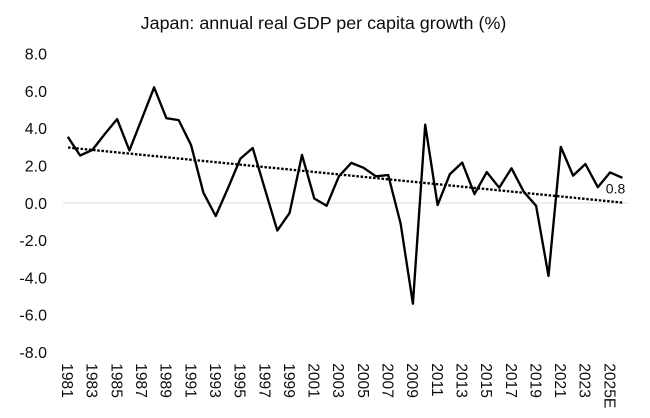 The width and height of the screenshot is (650, 418). Describe the element at coordinates (461, 380) in the screenshot. I see `svg-text: 2013` at that location.